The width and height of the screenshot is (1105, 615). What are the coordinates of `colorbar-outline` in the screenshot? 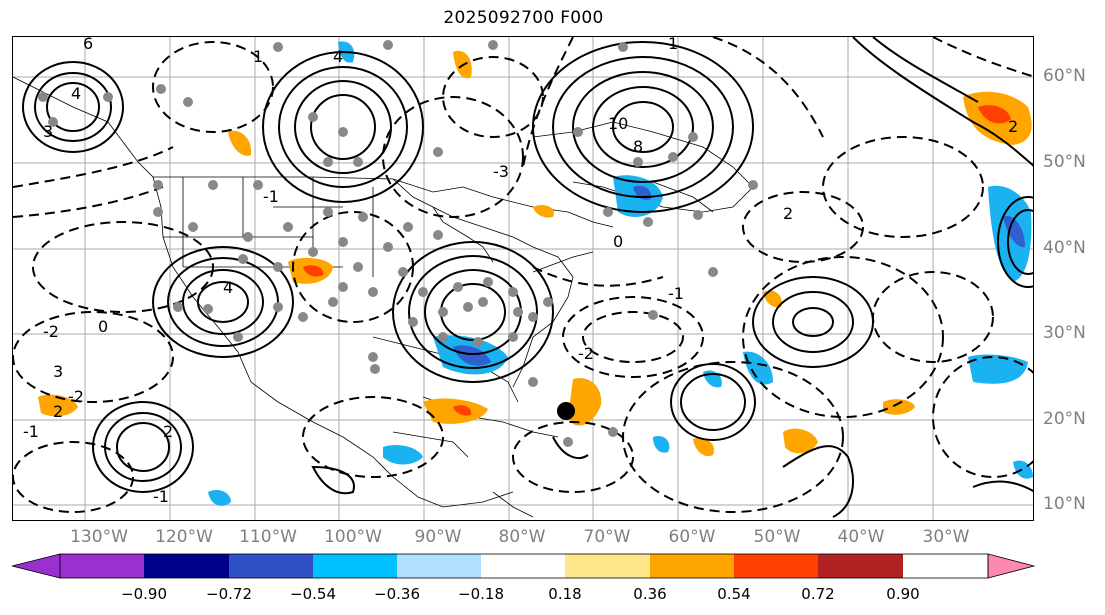 It's located at (524, 566).